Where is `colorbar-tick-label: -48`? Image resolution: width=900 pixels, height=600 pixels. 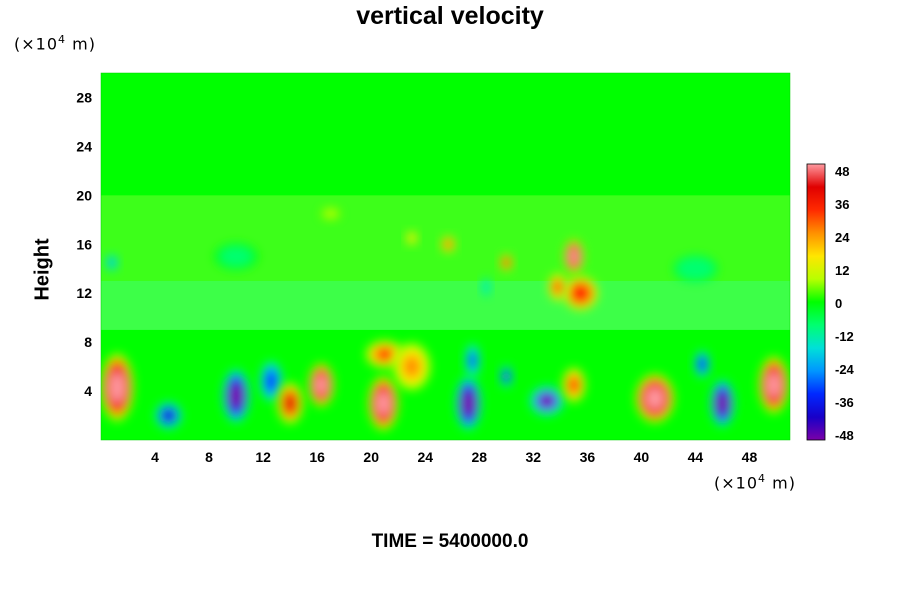 colorbar-tick-label: -48 is located at coordinates (844, 435).